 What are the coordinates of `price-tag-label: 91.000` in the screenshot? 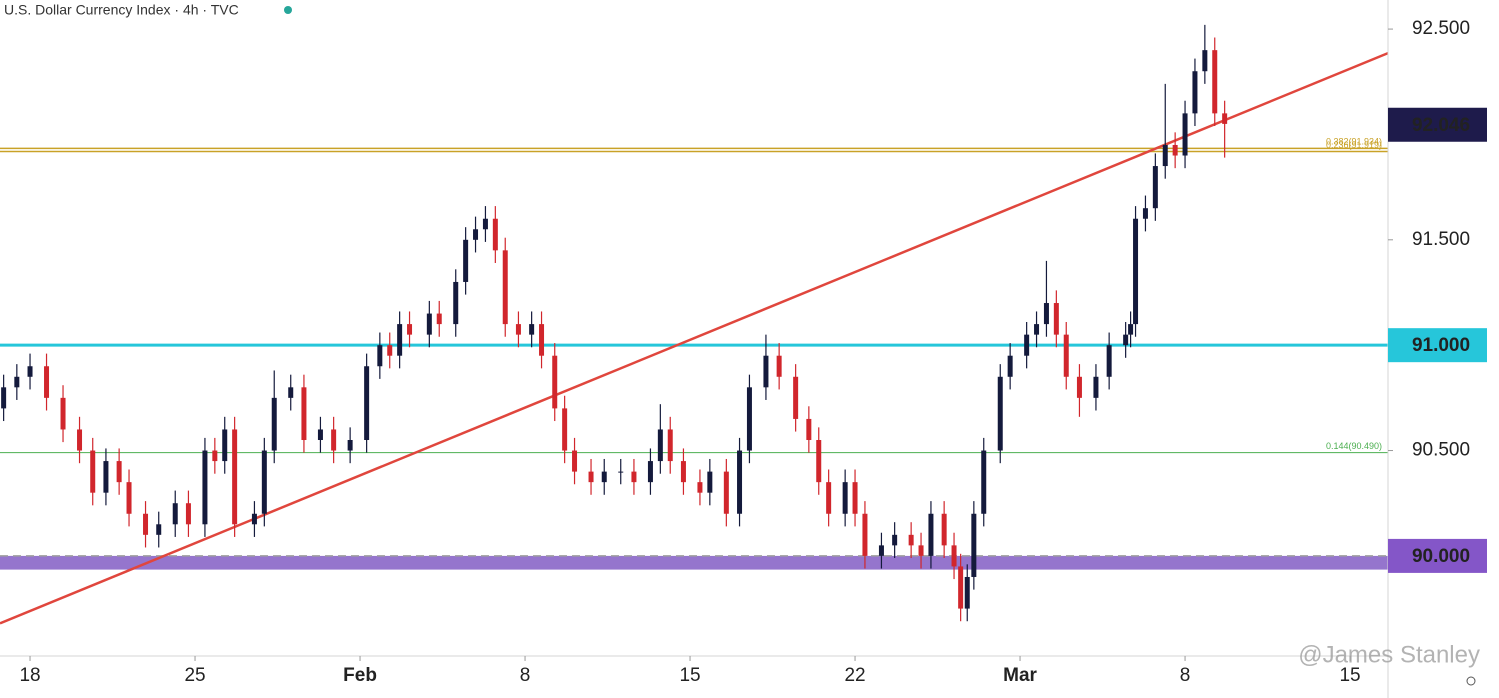 It's located at (1441, 345).